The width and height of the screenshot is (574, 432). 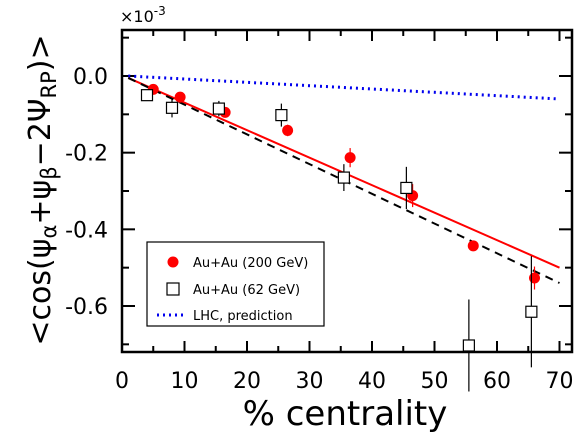 I want to click on x-tick-label: 0, so click(x=122, y=381).